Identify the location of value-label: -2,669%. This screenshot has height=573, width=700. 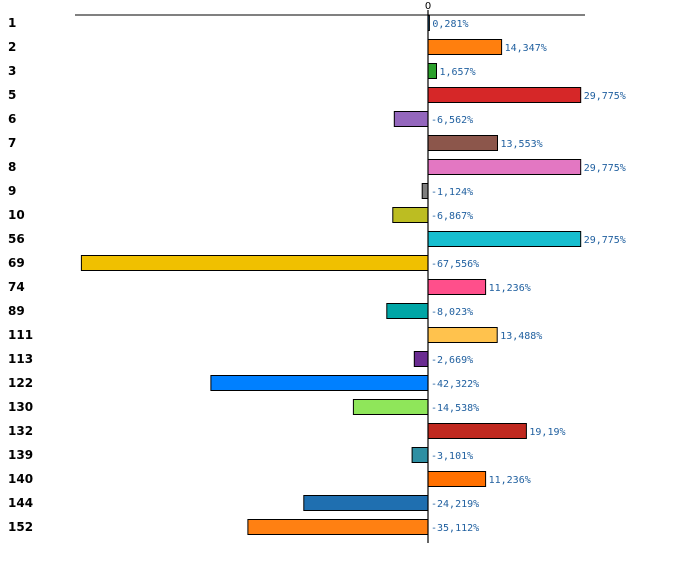
(452, 360).